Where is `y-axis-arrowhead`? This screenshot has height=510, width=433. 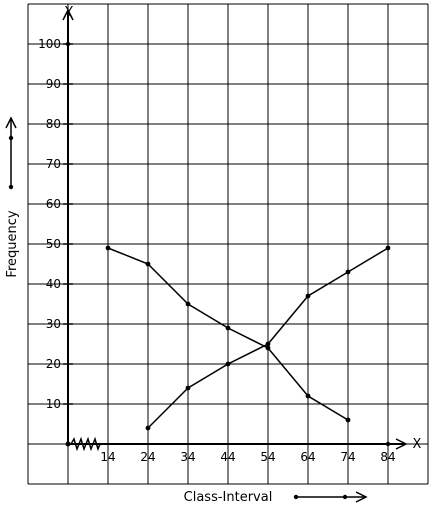 y-axis-arrowhead is located at coordinates (68, 14).